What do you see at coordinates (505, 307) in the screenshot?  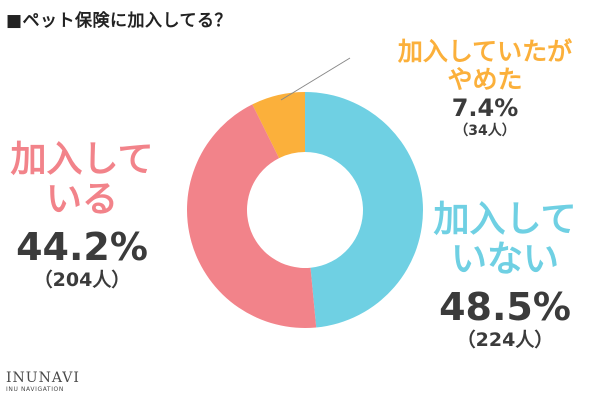 I see `label-not-enrolled-percent: 48.5%` at bounding box center [505, 307].